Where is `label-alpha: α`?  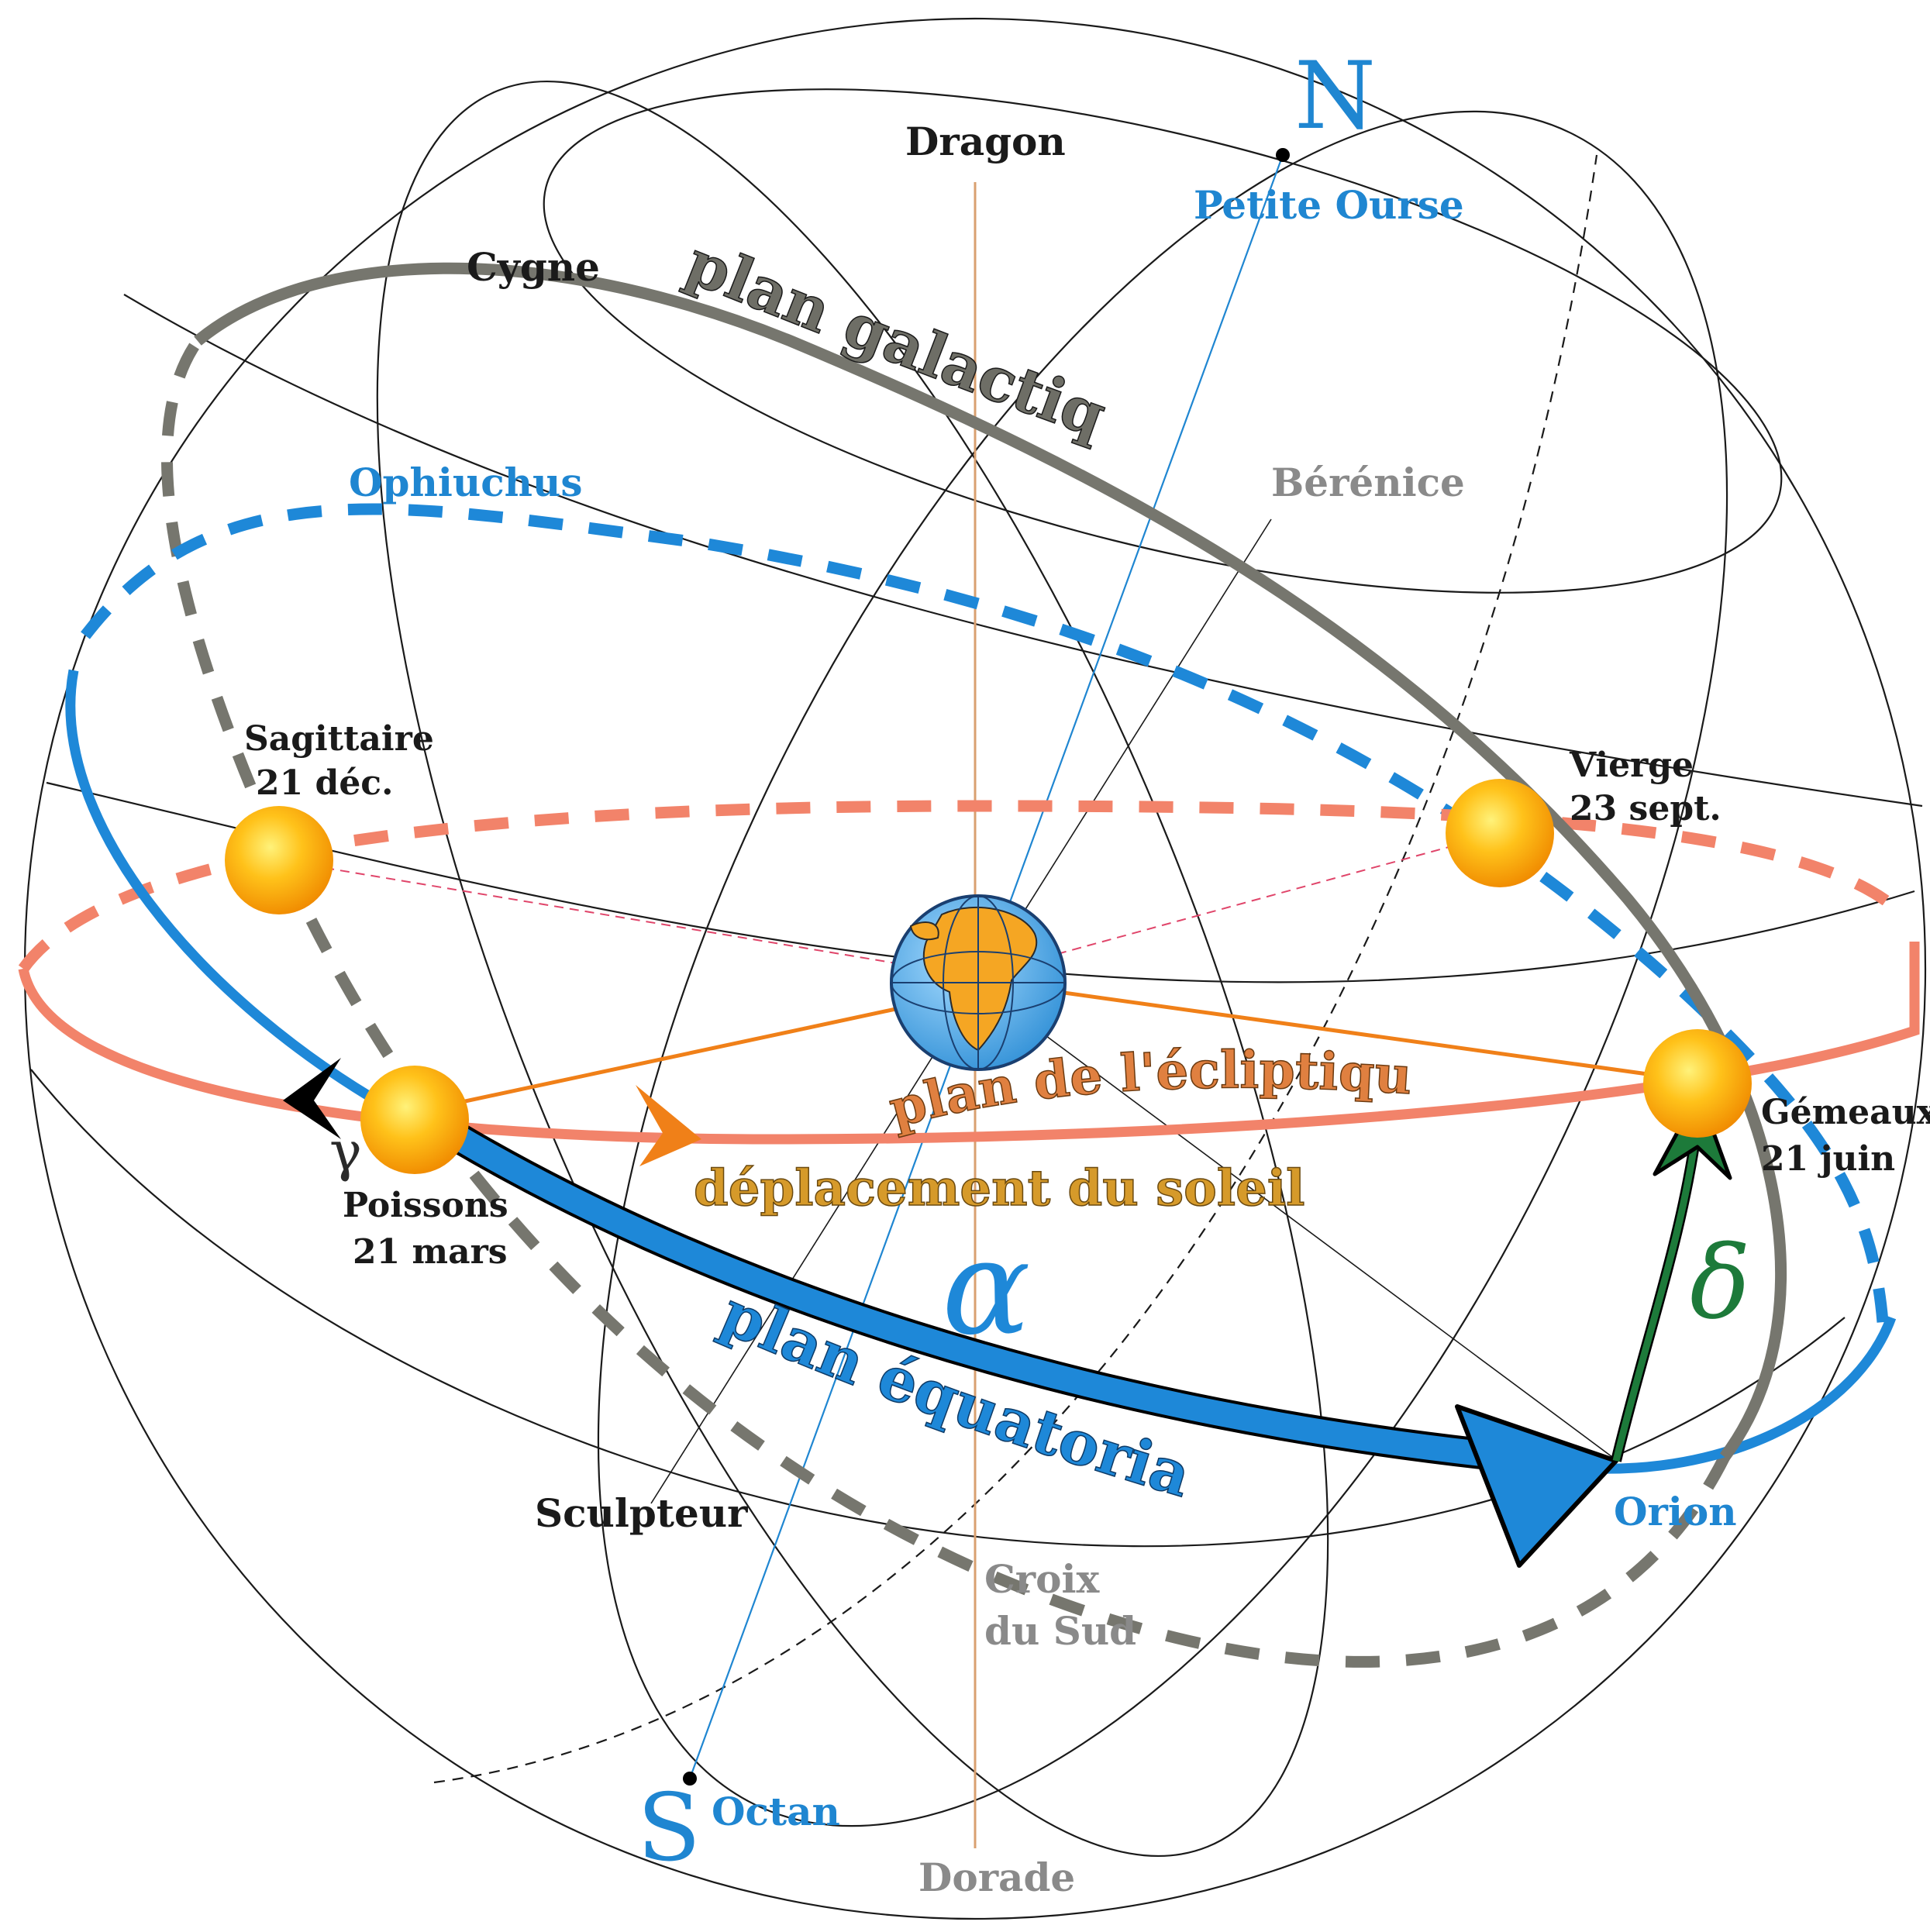 label-alpha: α is located at coordinates (986, 1288).